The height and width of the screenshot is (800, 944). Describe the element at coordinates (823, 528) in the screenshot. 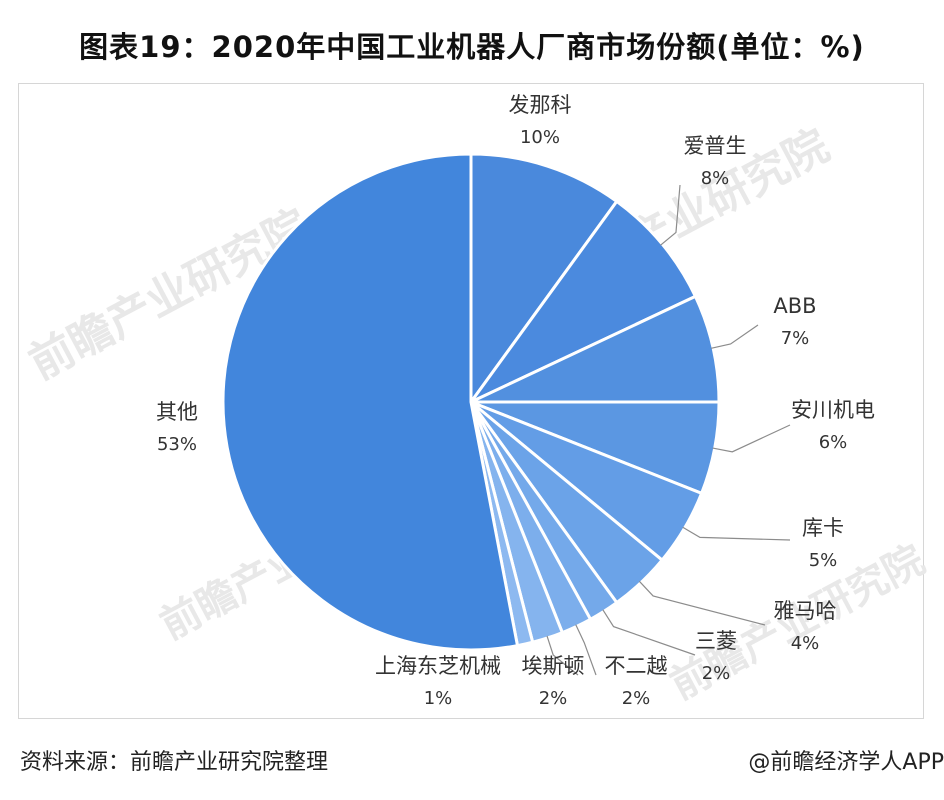

I see `slice-name-label: 库卡` at that location.